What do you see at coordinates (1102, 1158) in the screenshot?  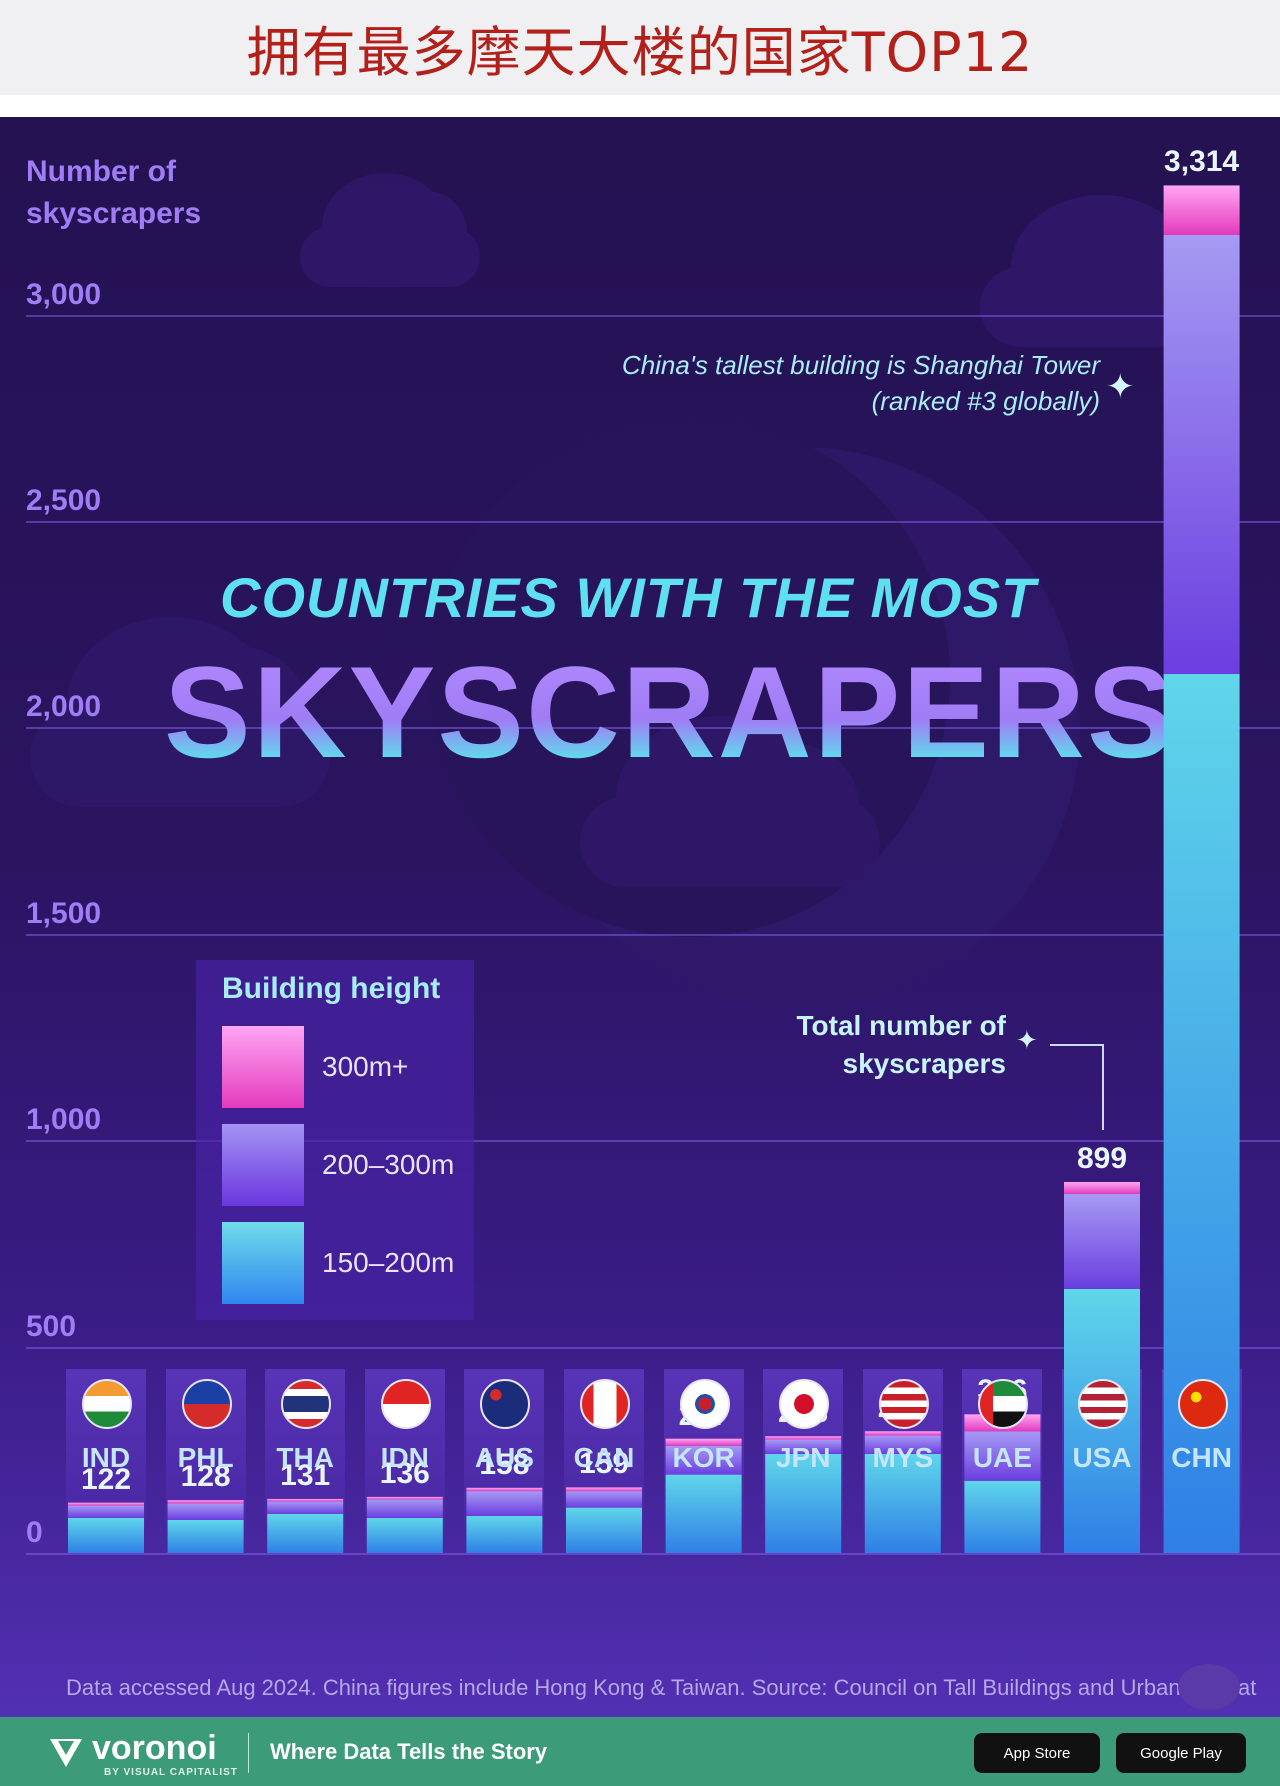 I see `bar-value-label: 899` at bounding box center [1102, 1158].